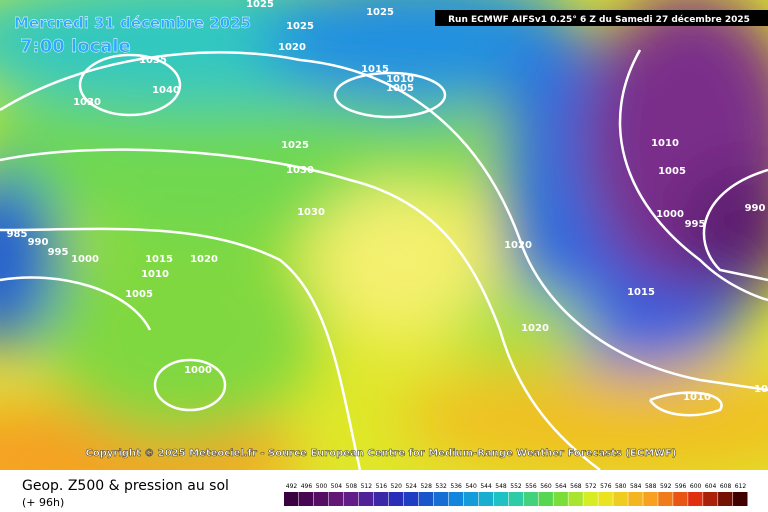 Image resolution: width=768 pixels, height=512 pixels. I want to click on colorbar-label: 508, so click(352, 486).